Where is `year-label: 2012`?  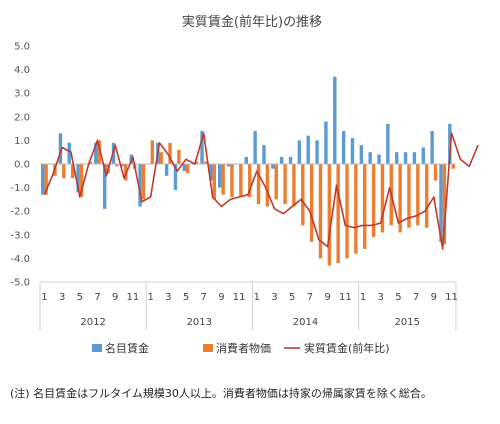 year-label: 2012 is located at coordinates (92, 322).